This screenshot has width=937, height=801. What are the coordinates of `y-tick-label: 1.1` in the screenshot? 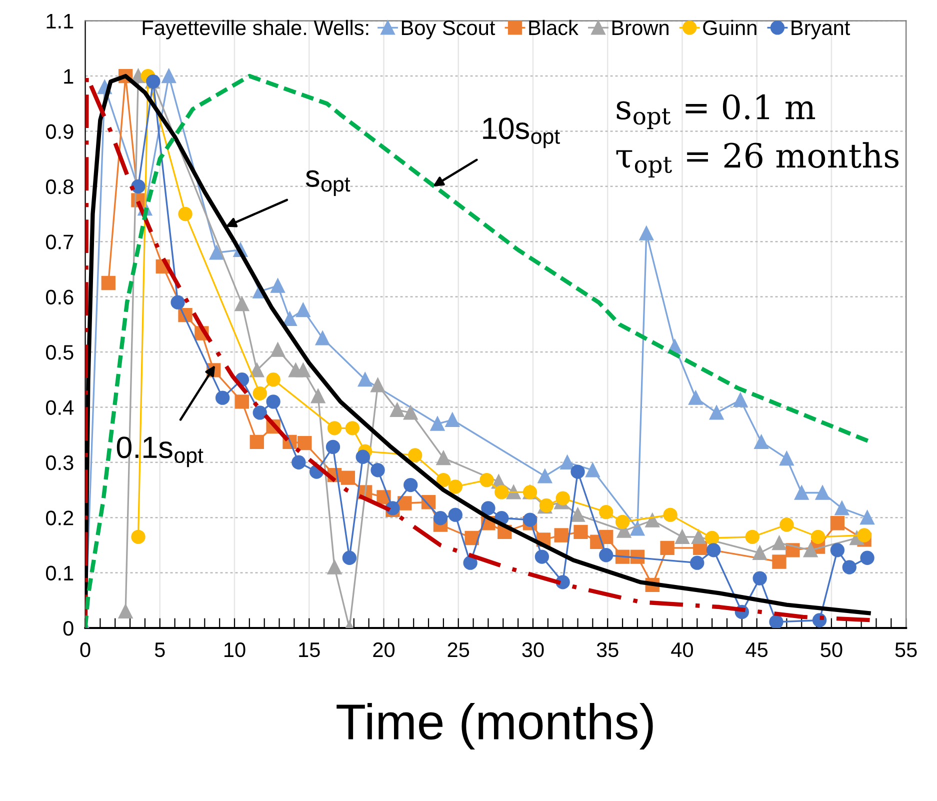 It's located at (60, 21).